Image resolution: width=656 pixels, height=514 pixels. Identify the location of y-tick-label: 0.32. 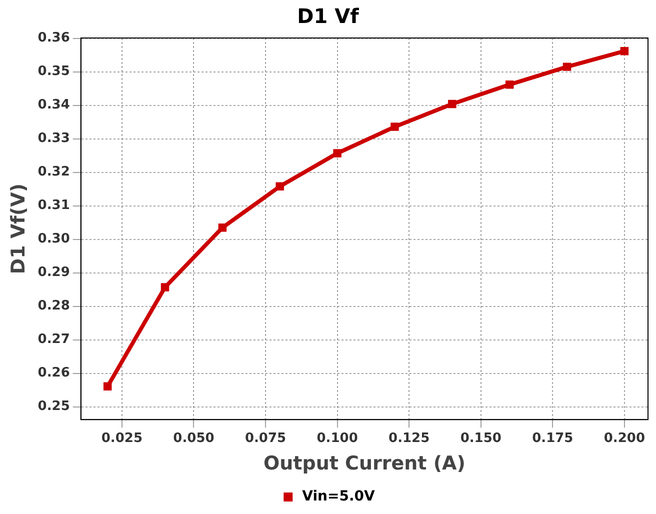
(54, 172).